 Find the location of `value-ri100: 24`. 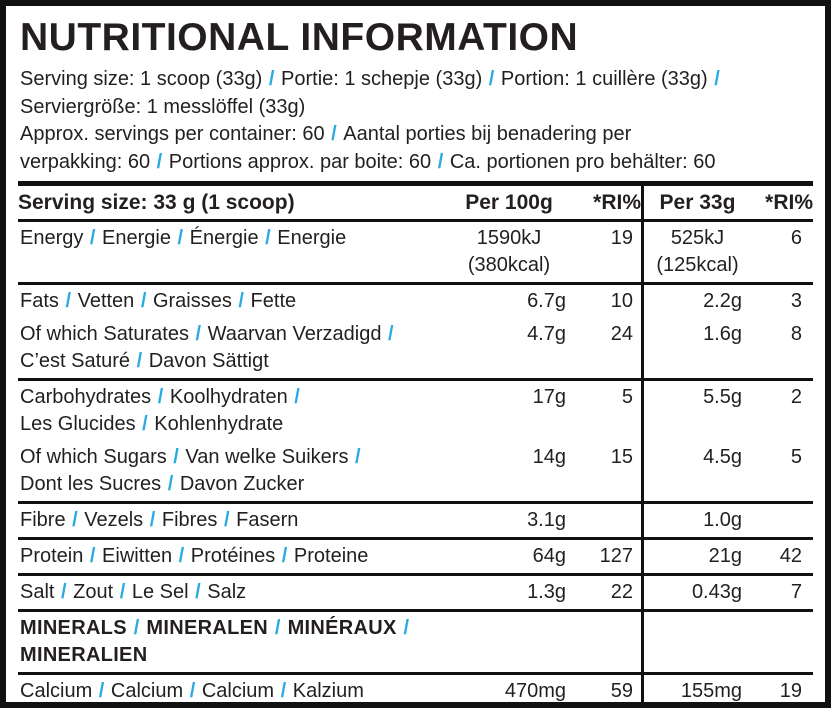

value-ri100: 24 is located at coordinates (621, 334).